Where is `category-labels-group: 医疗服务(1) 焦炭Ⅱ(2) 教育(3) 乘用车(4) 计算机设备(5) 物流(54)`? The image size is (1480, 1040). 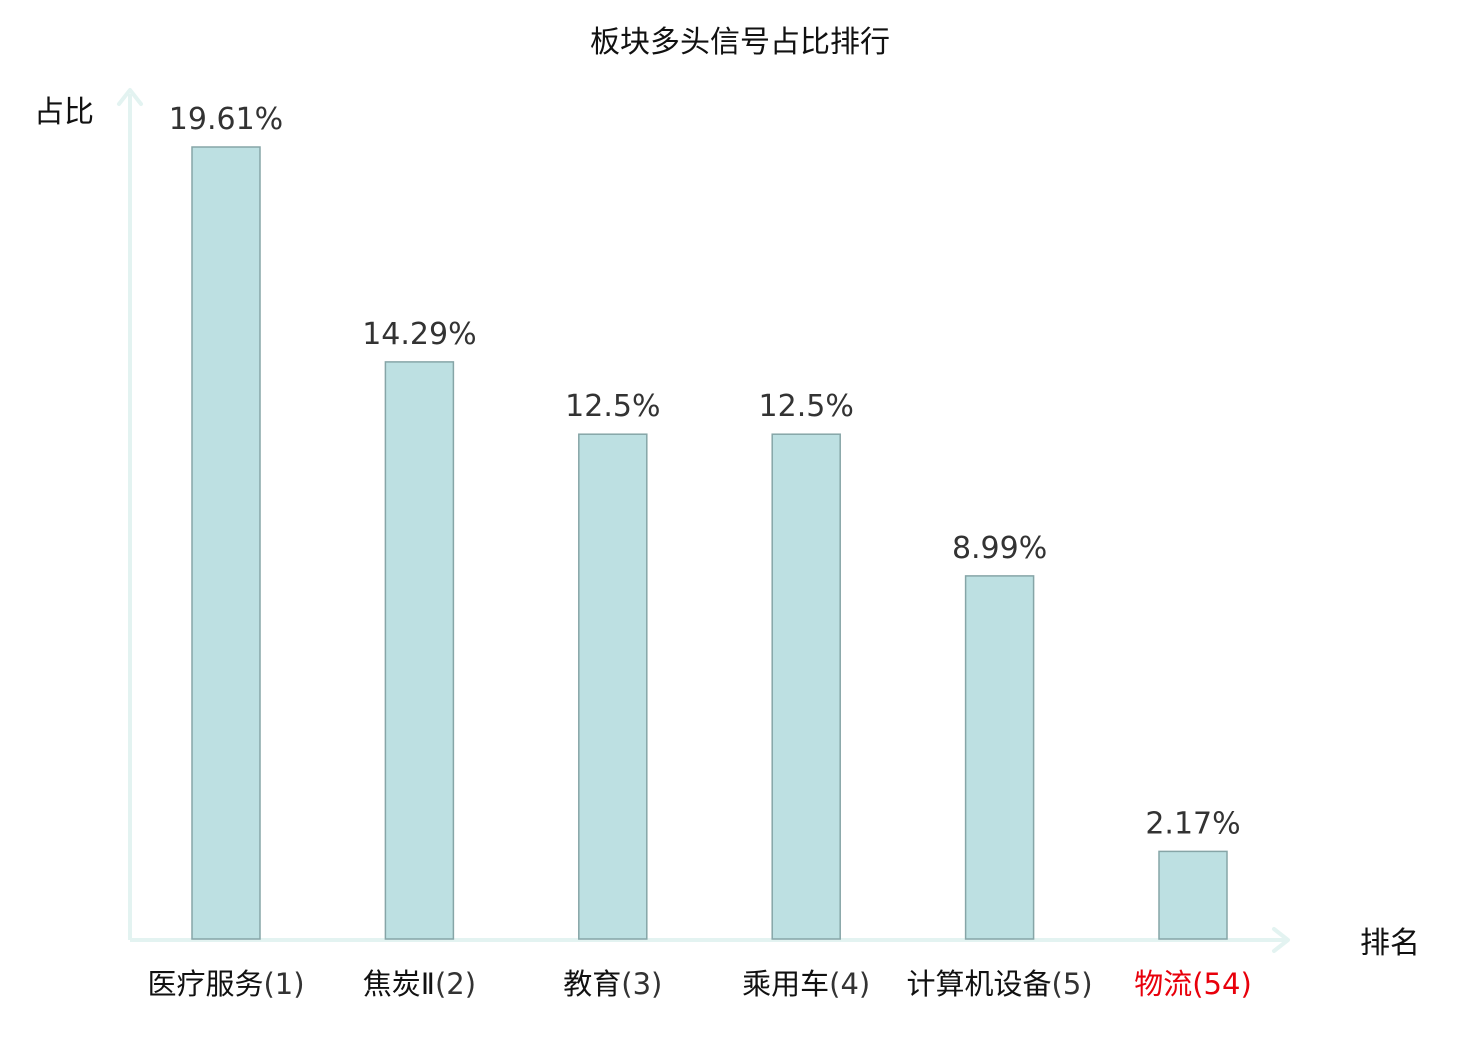 category-labels-group: 医疗服务(1) 焦炭Ⅱ(2) 教育(3) 乘用车(4) 计算机设备(5) 物流(54) is located at coordinates (699, 984).